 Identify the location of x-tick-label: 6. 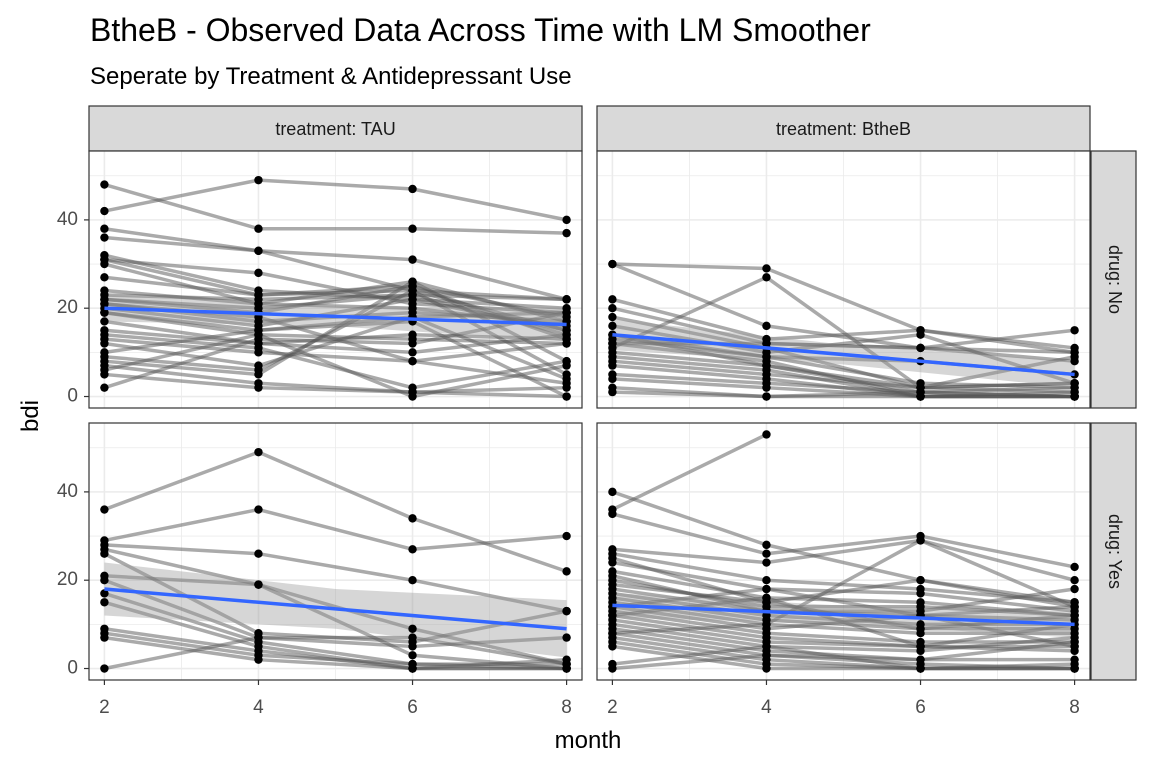
(412, 707).